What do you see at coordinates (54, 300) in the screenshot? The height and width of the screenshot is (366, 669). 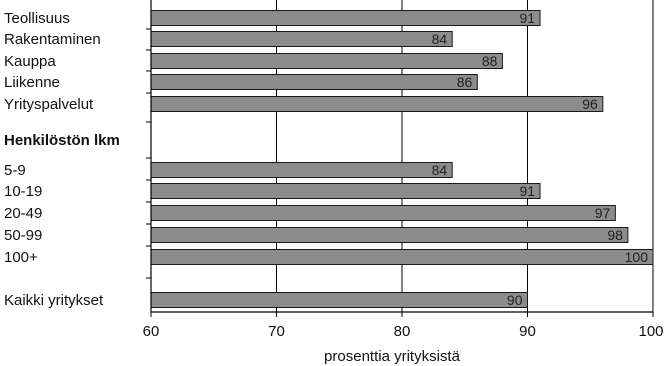 I see `category-label: Kaikki yritykset` at bounding box center [54, 300].